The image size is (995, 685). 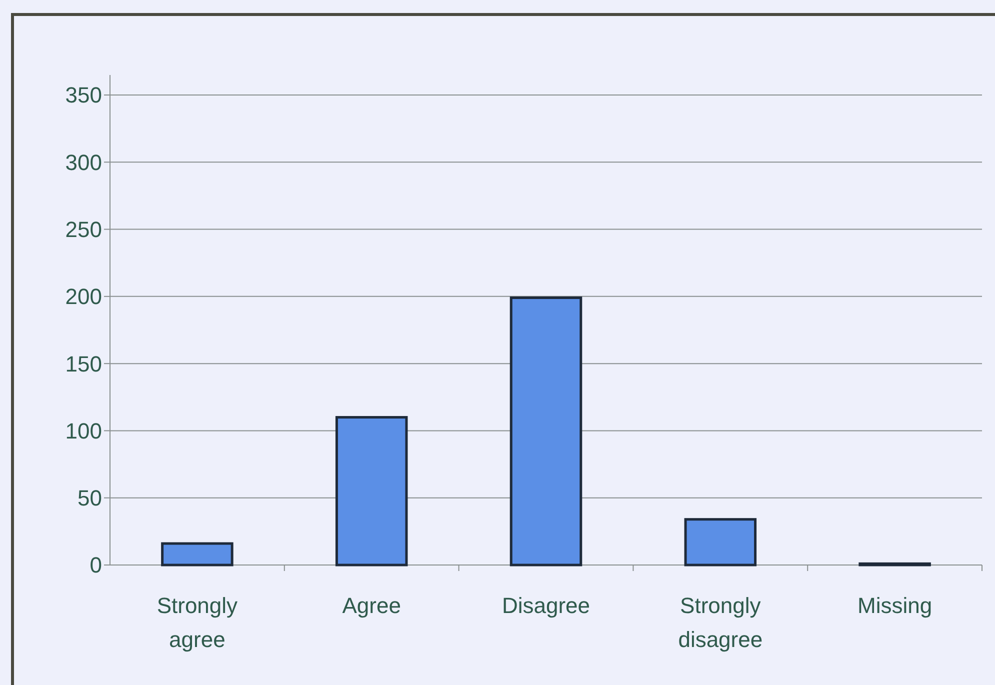 I want to click on y-tick-label: 0, so click(x=96, y=565).